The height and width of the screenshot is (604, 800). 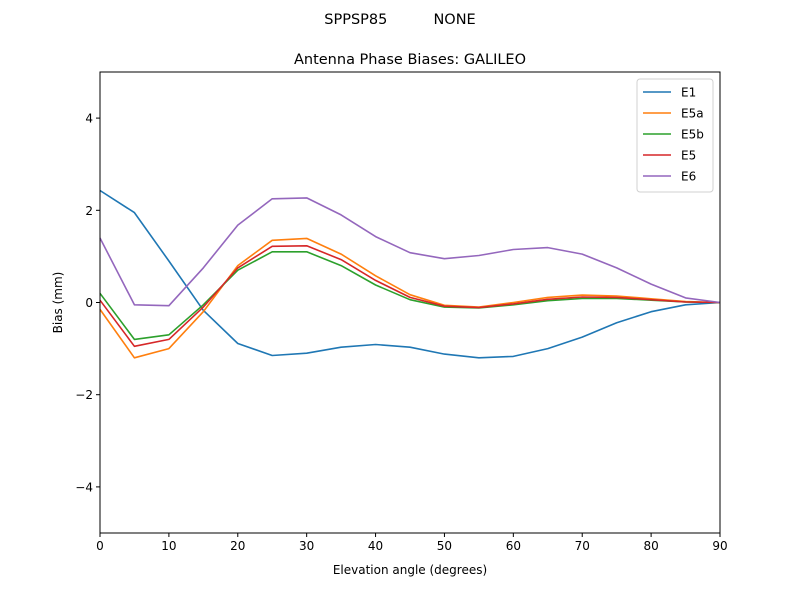 I want to click on y-axis-label: Bias (mm), so click(x=58, y=303).